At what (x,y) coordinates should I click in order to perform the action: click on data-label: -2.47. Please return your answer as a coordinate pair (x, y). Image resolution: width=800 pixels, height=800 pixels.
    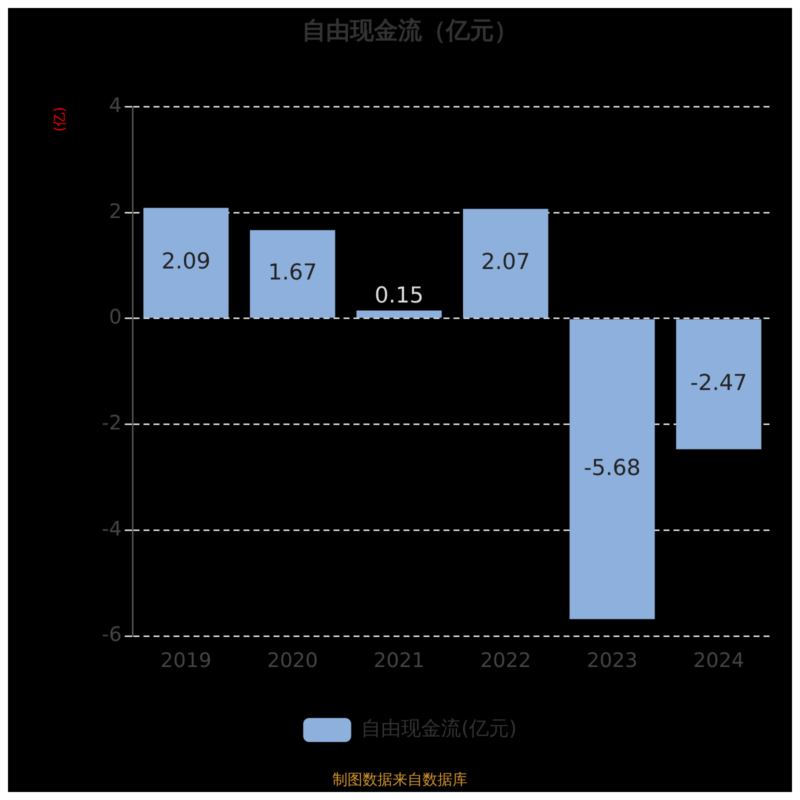
    Looking at the image, I should click on (719, 383).